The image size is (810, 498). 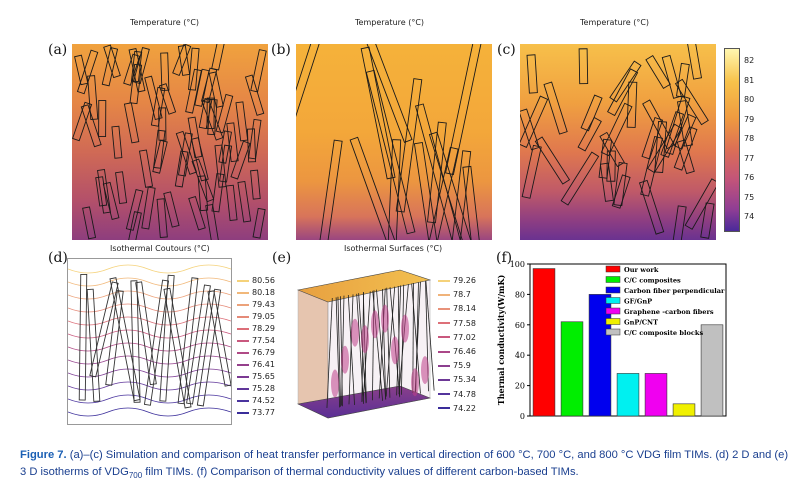 I want to click on legend-row: 79.43, so click(x=256, y=304).